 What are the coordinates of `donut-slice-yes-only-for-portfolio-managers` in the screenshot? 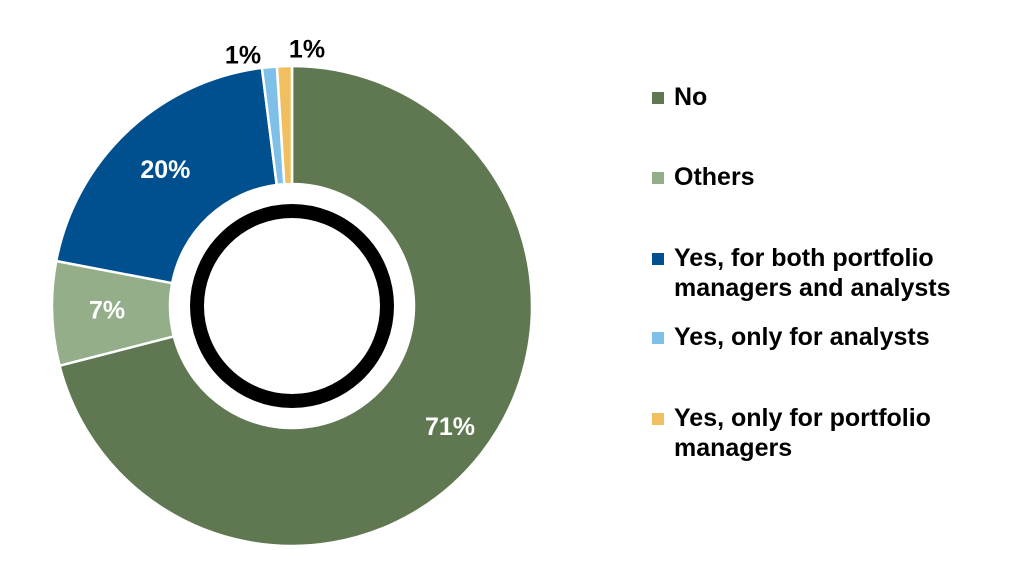 It's located at (284, 125).